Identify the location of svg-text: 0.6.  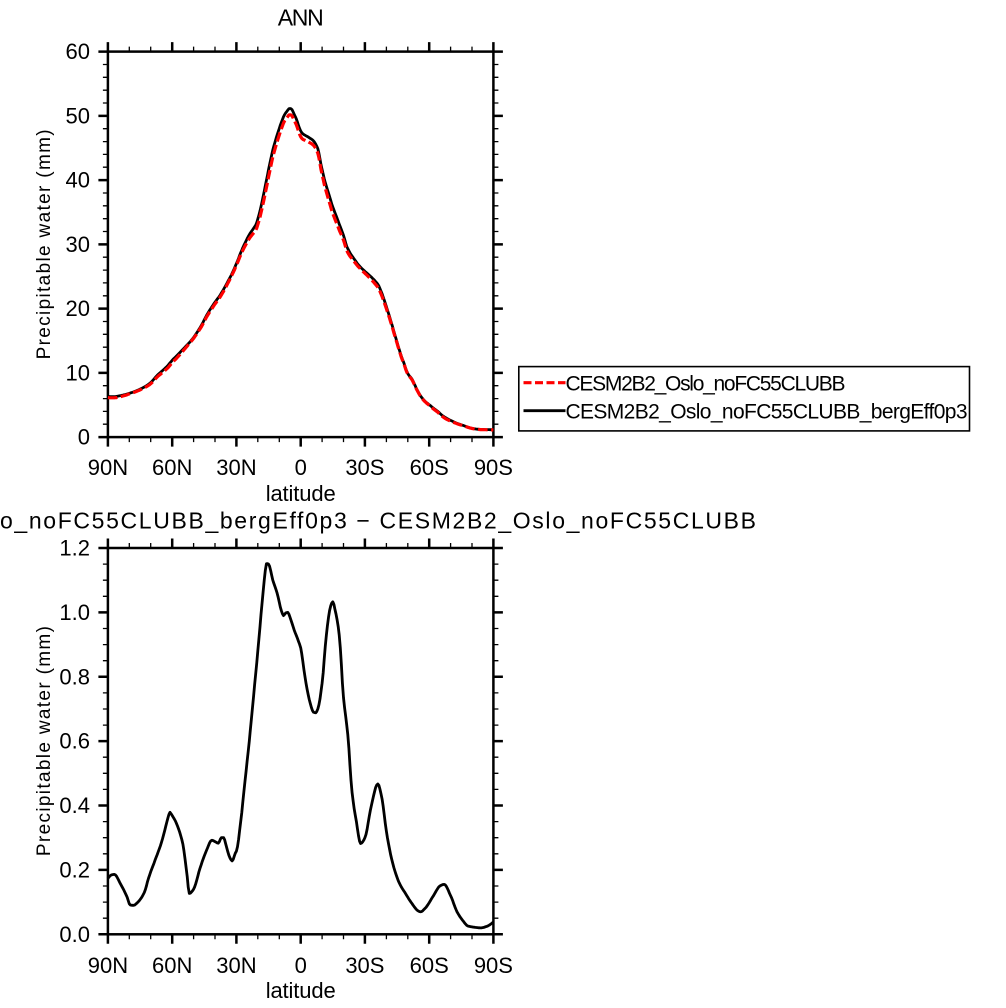
(74, 741).